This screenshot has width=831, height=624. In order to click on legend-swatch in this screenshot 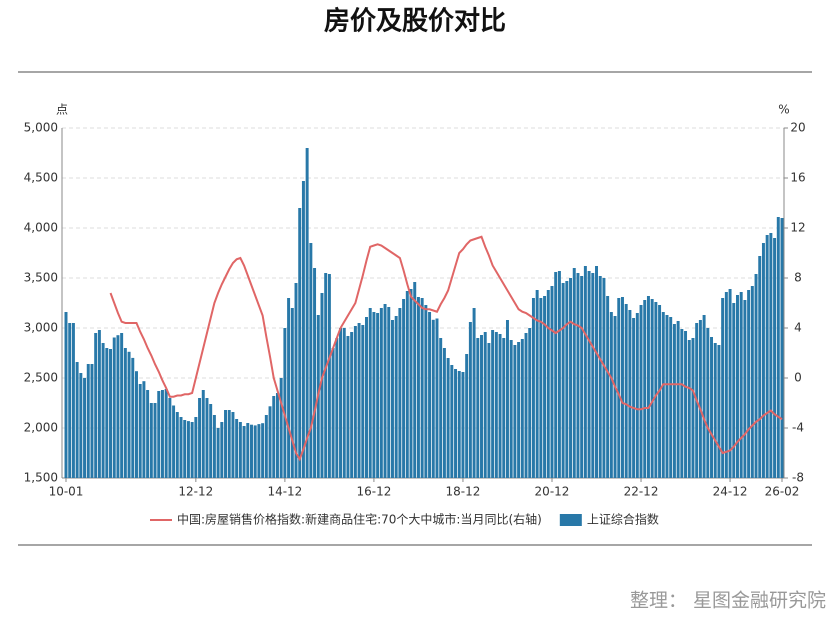, I will do `click(570, 520)`.